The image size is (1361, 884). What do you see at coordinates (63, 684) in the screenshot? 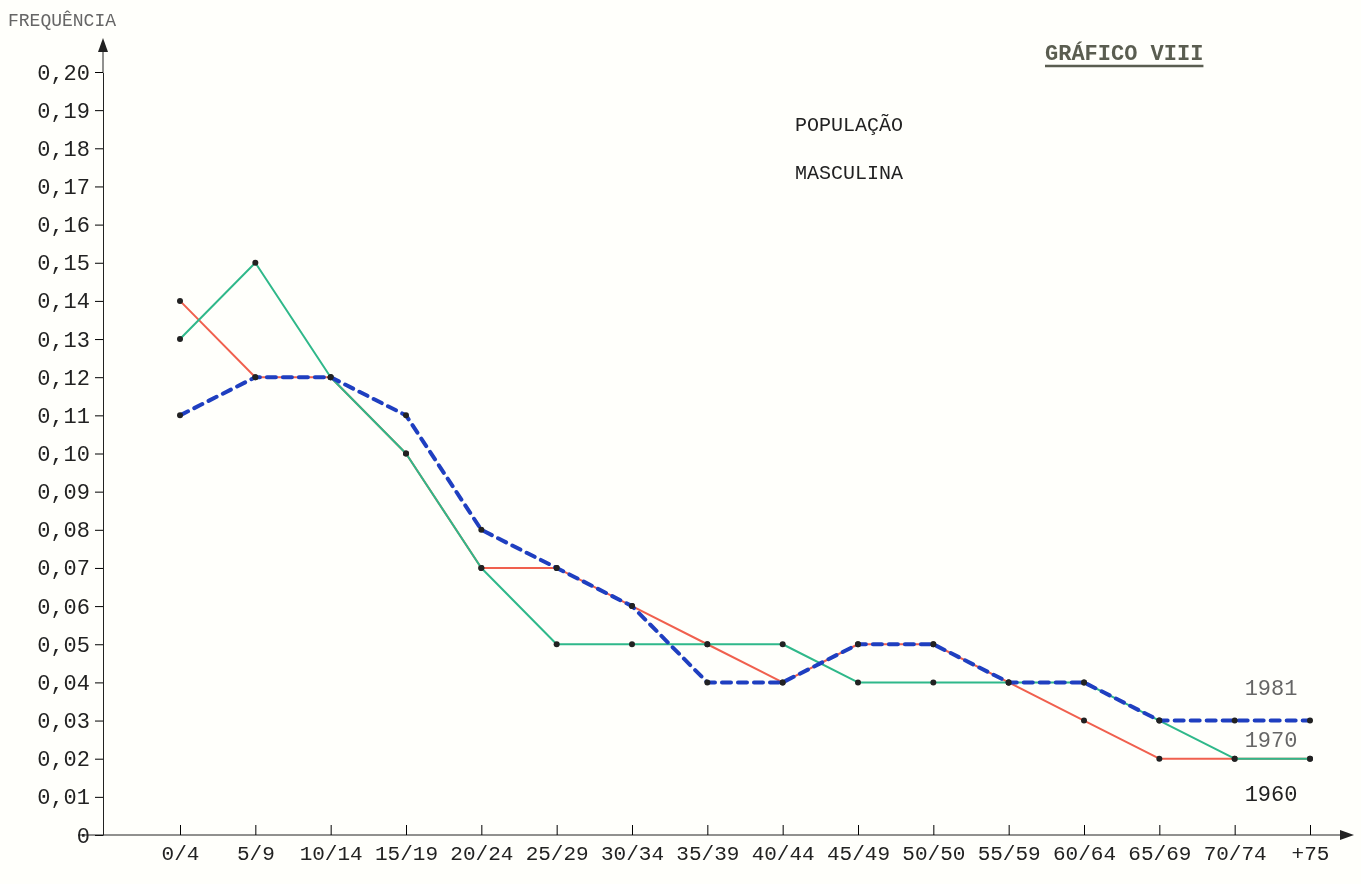
I see `y-tick-label: 0,04` at bounding box center [63, 684].